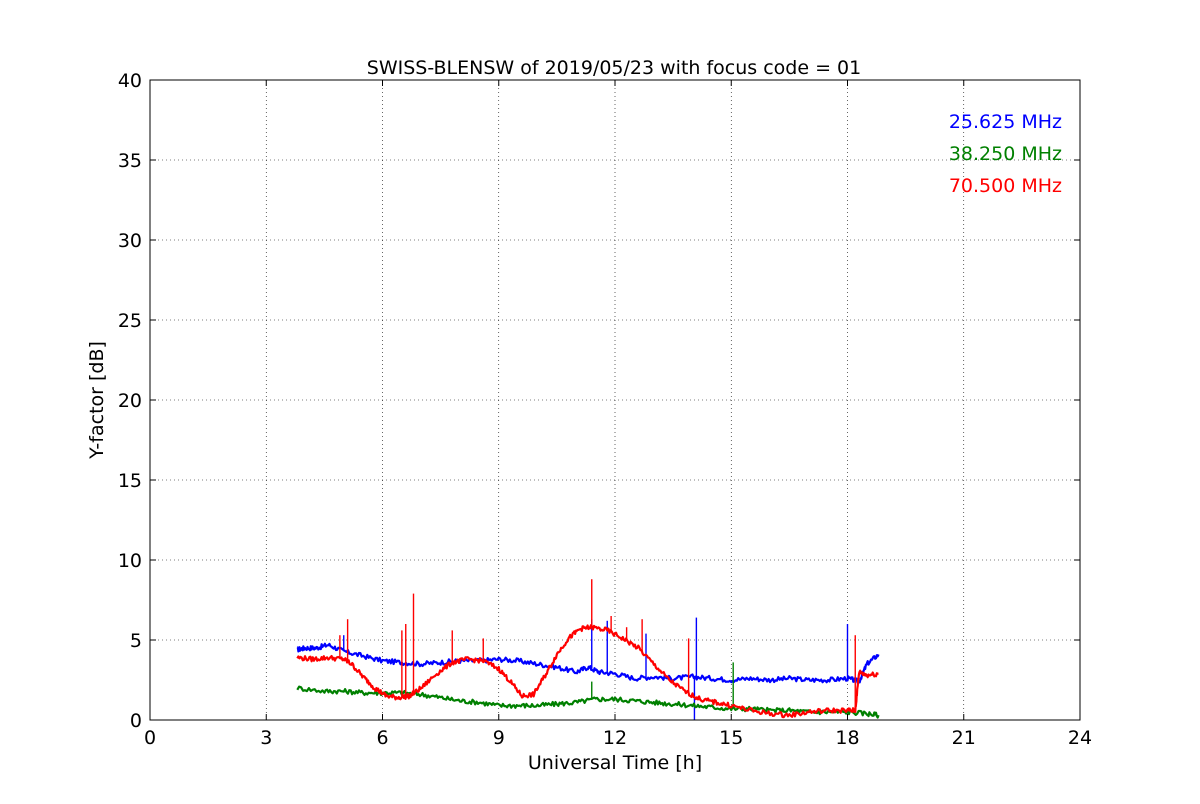  I want to click on y-tick-label: 10, so click(130, 561).